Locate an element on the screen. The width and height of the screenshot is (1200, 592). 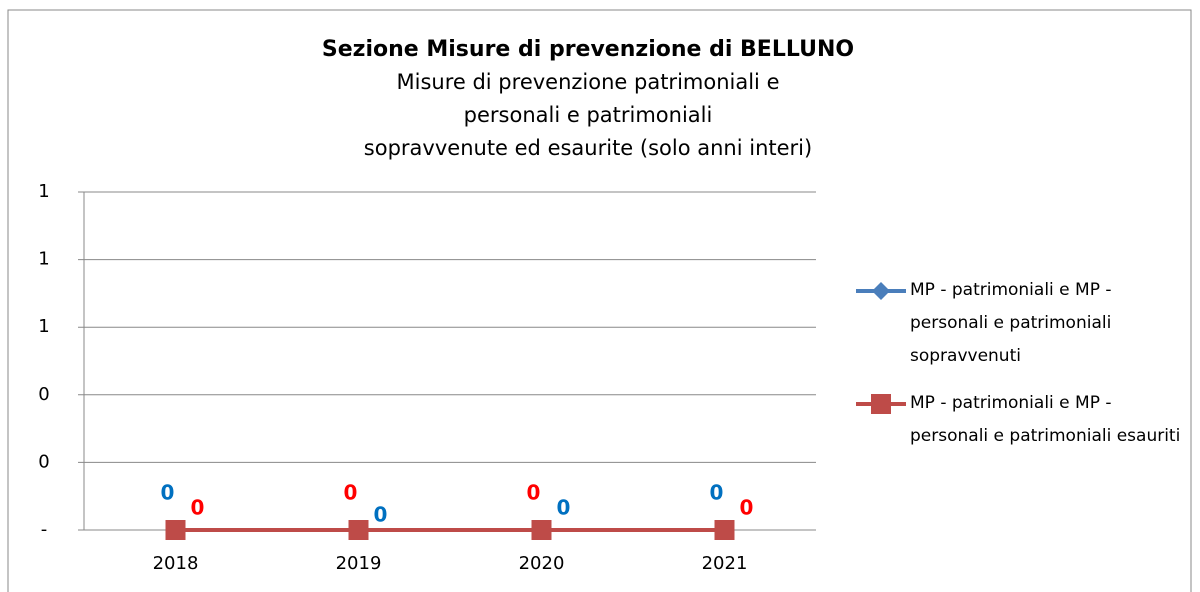
x-tick-label: 2020 is located at coordinates (542, 563).